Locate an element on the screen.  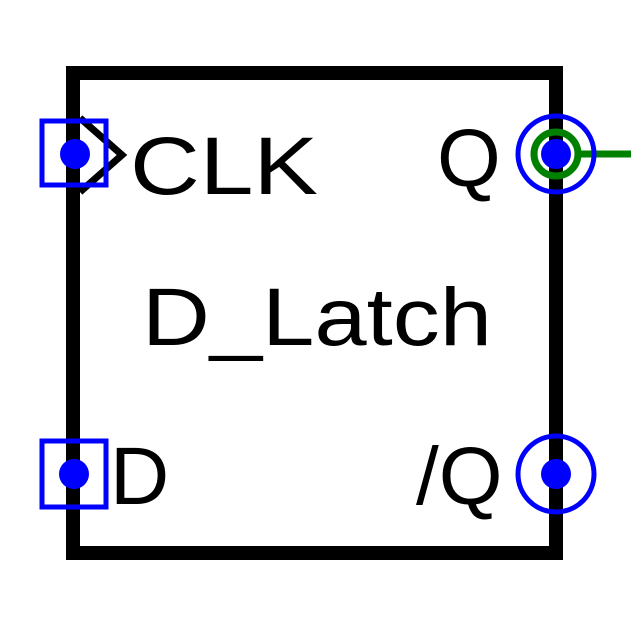
pin-clk is located at coordinates (74, 153).